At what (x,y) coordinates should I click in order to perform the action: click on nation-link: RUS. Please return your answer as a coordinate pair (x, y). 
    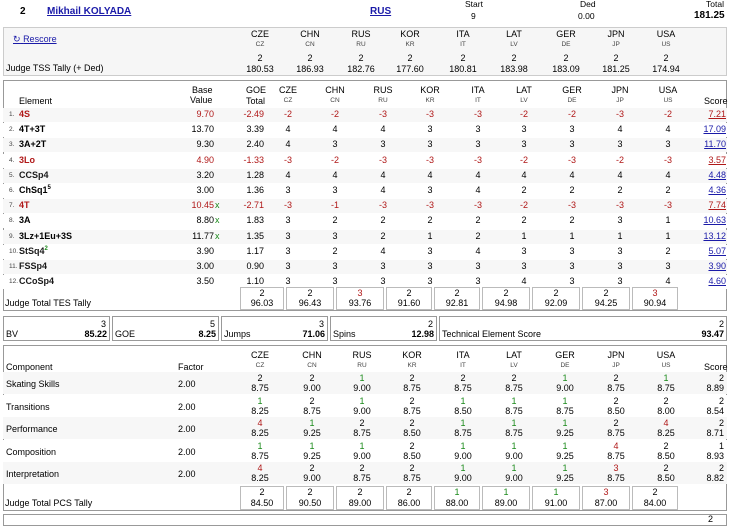
    Looking at the image, I should click on (381, 11).